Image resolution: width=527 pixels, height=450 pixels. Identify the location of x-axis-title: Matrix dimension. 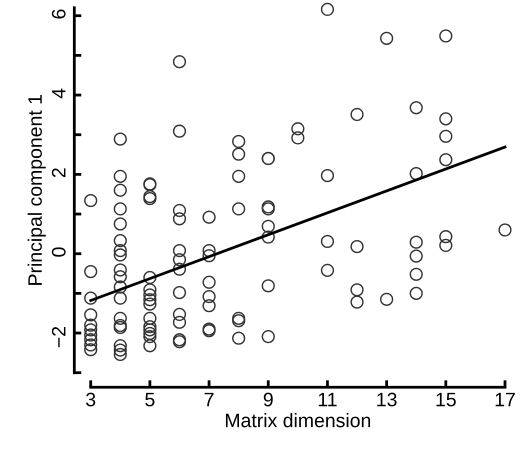
(298, 420).